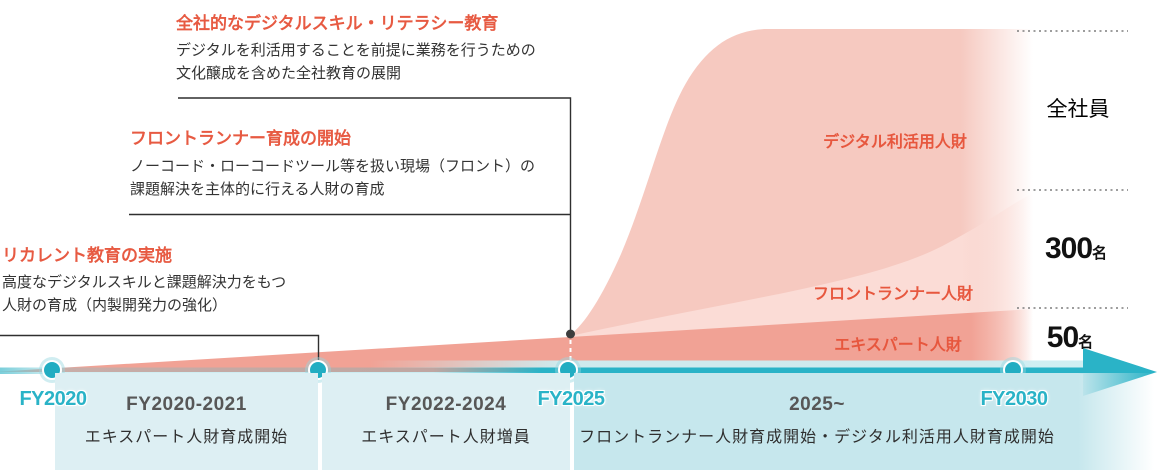  Describe the element at coordinates (570, 334) in the screenshot. I see `fy2025-anchor-dot` at that location.